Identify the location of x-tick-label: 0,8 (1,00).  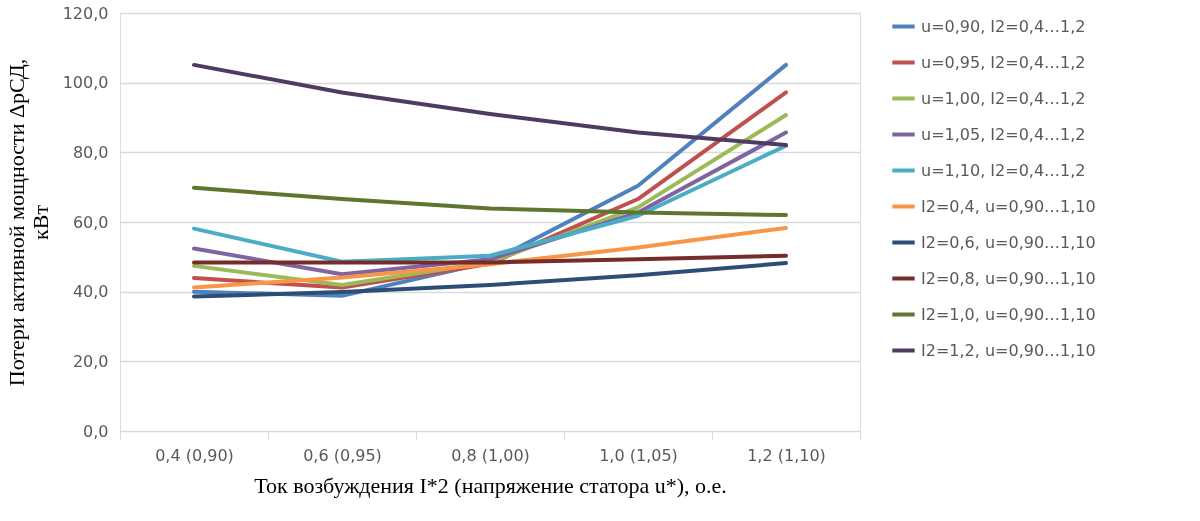
(490, 455).